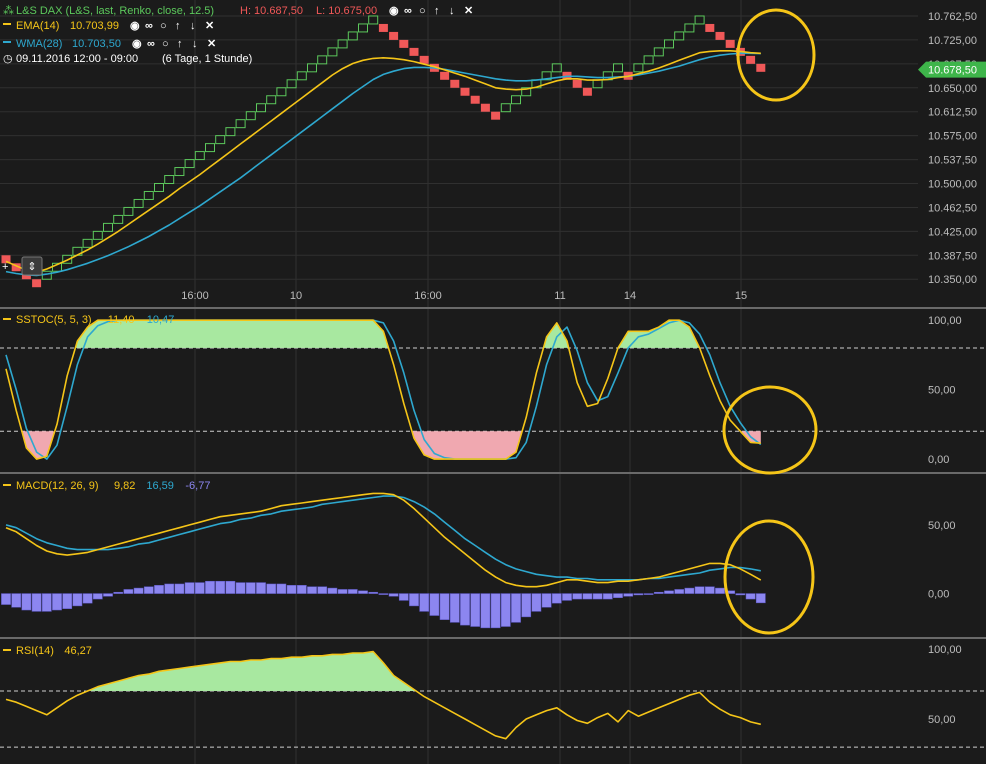 This screenshot has height=764, width=986. What do you see at coordinates (952, 185) in the screenshot?
I see `y-tick-label: 10.500,00` at bounding box center [952, 185].